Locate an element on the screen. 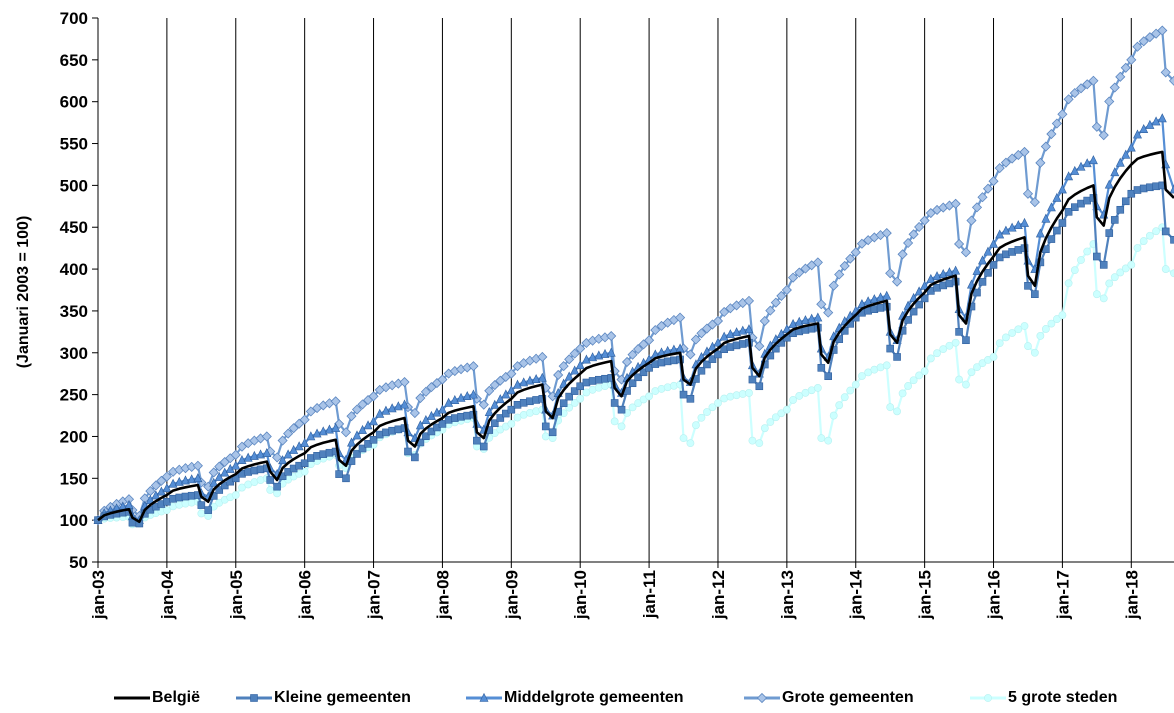 The width and height of the screenshot is (1174, 713). y-axis-label: (Januari 2003 = 100) is located at coordinates (23, 292).